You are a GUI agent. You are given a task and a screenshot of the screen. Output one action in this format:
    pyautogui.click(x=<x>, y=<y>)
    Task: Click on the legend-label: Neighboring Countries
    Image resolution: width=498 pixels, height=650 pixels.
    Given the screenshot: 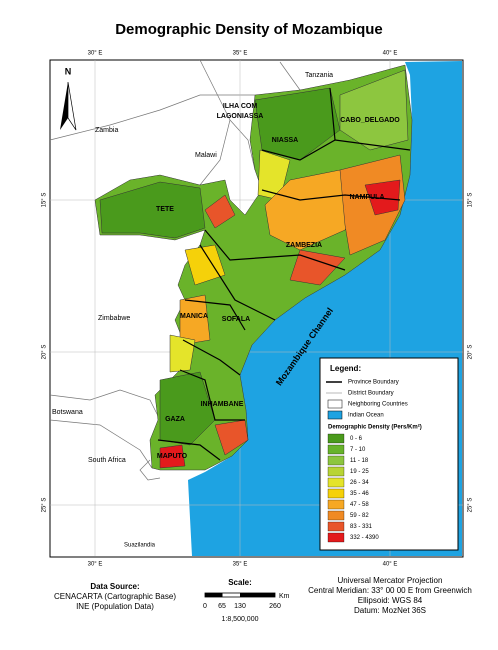 What is the action you would take?
    pyautogui.click(x=378, y=405)
    